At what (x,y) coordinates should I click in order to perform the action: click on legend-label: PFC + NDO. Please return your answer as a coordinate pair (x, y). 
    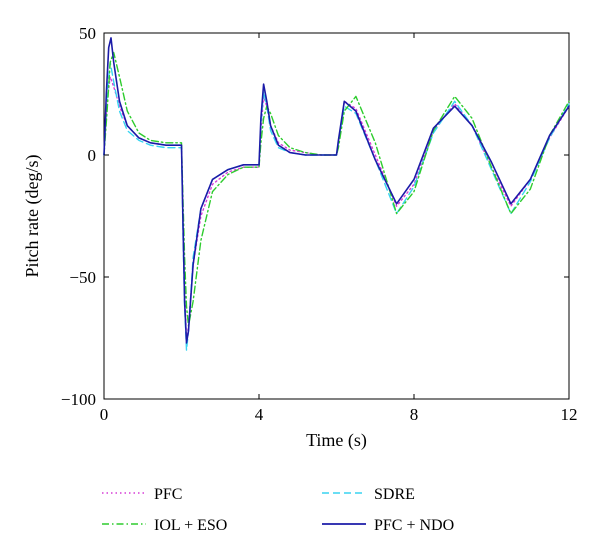
    Looking at the image, I should click on (414, 525).